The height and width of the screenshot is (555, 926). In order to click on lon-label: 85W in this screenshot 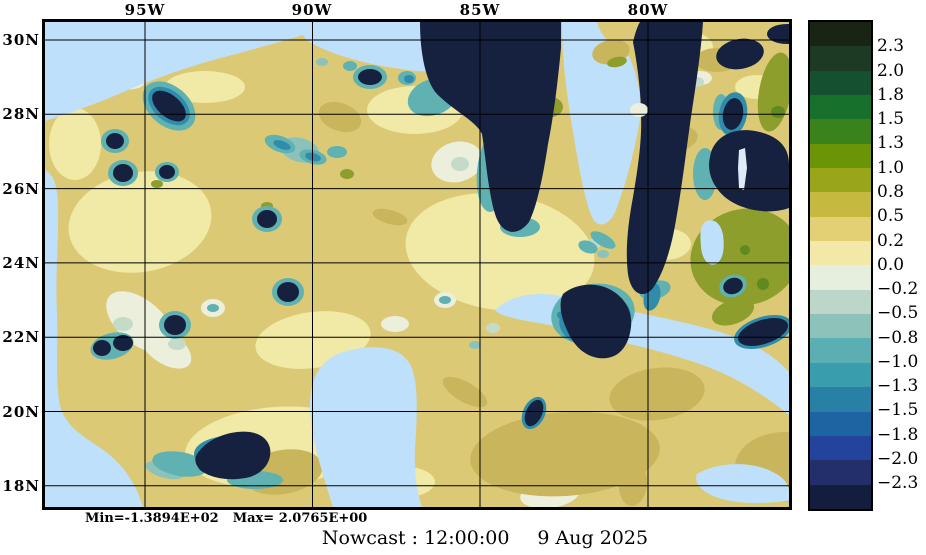, I will do `click(480, 10)`.